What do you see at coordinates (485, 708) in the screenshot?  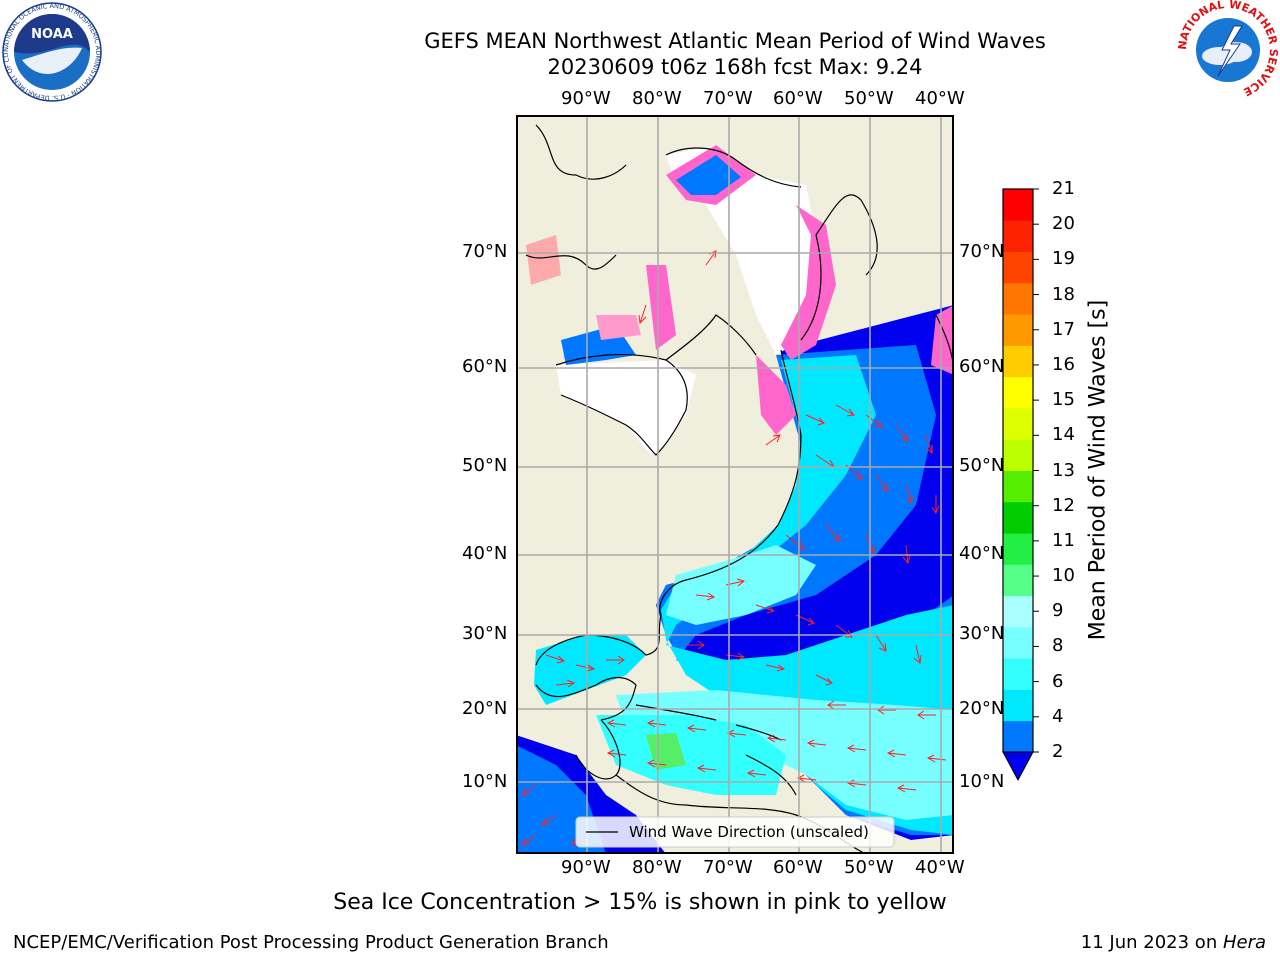 I see `lat-label-left-20n: 20°N` at bounding box center [485, 708].